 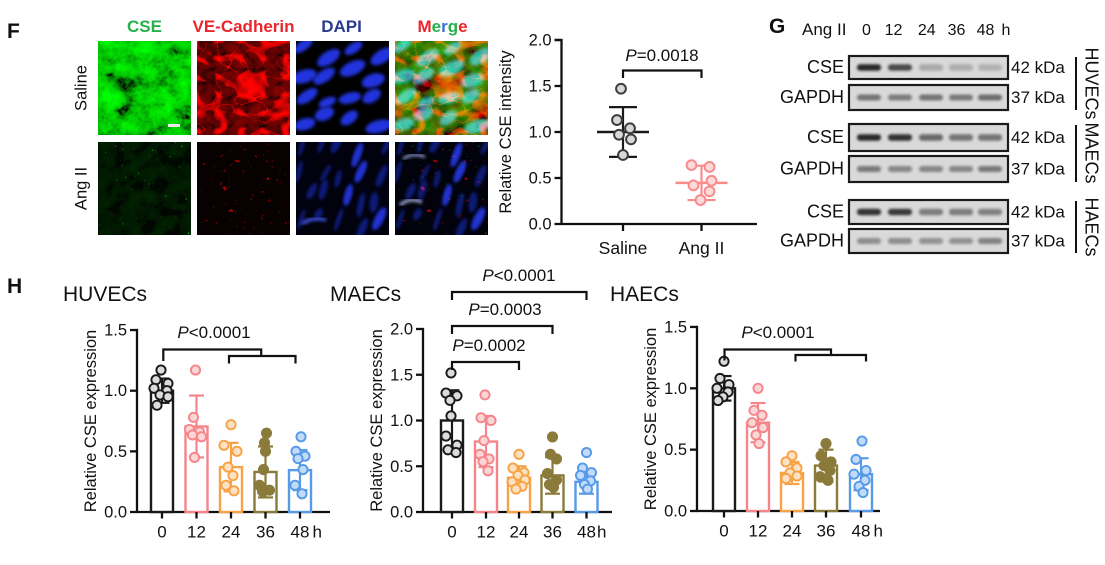 What do you see at coordinates (504, 309) in the screenshot?
I see `svg-text: P=0.0003` at bounding box center [504, 309].